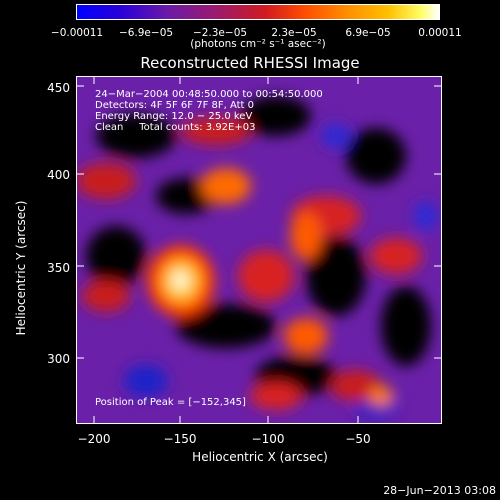 The height and width of the screenshot is (500, 500). Describe the element at coordinates (170, 402) in the screenshot. I see `annotation-peak: Position of Peak = [−152,345]` at that location.